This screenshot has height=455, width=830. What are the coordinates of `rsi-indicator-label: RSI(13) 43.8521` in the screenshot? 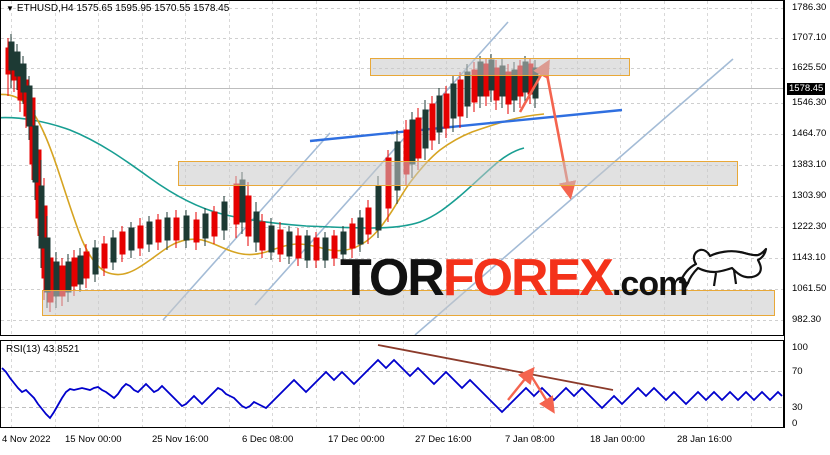 It's located at (43, 349).